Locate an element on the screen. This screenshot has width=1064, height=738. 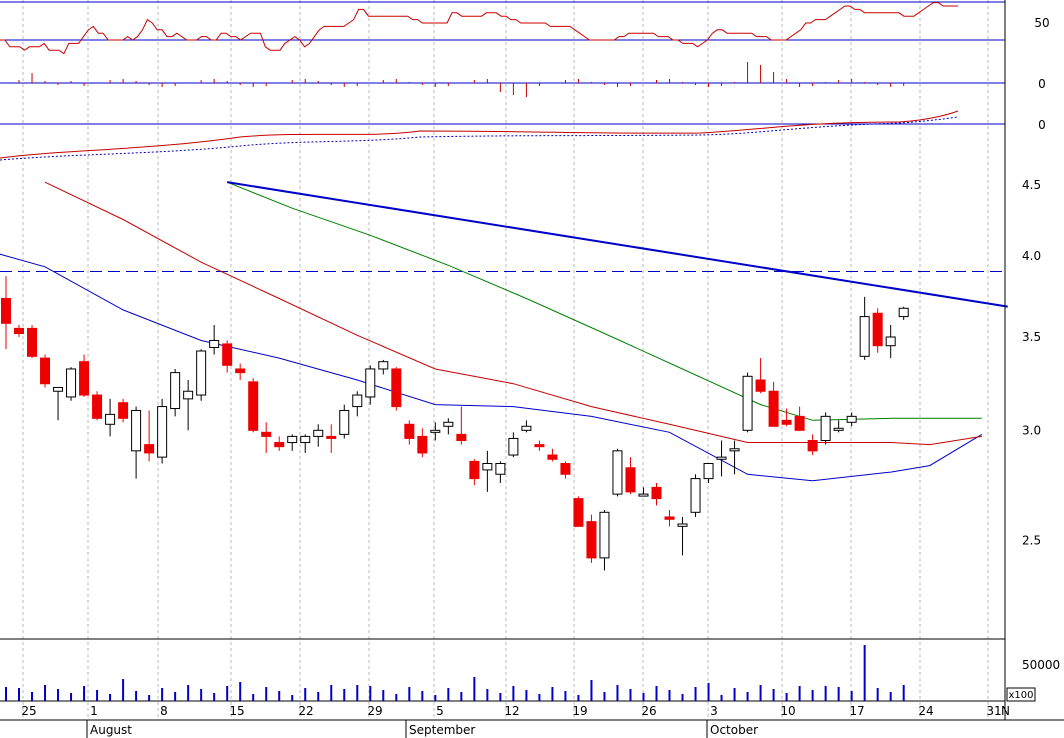
day-label: 26 is located at coordinates (648, 711).